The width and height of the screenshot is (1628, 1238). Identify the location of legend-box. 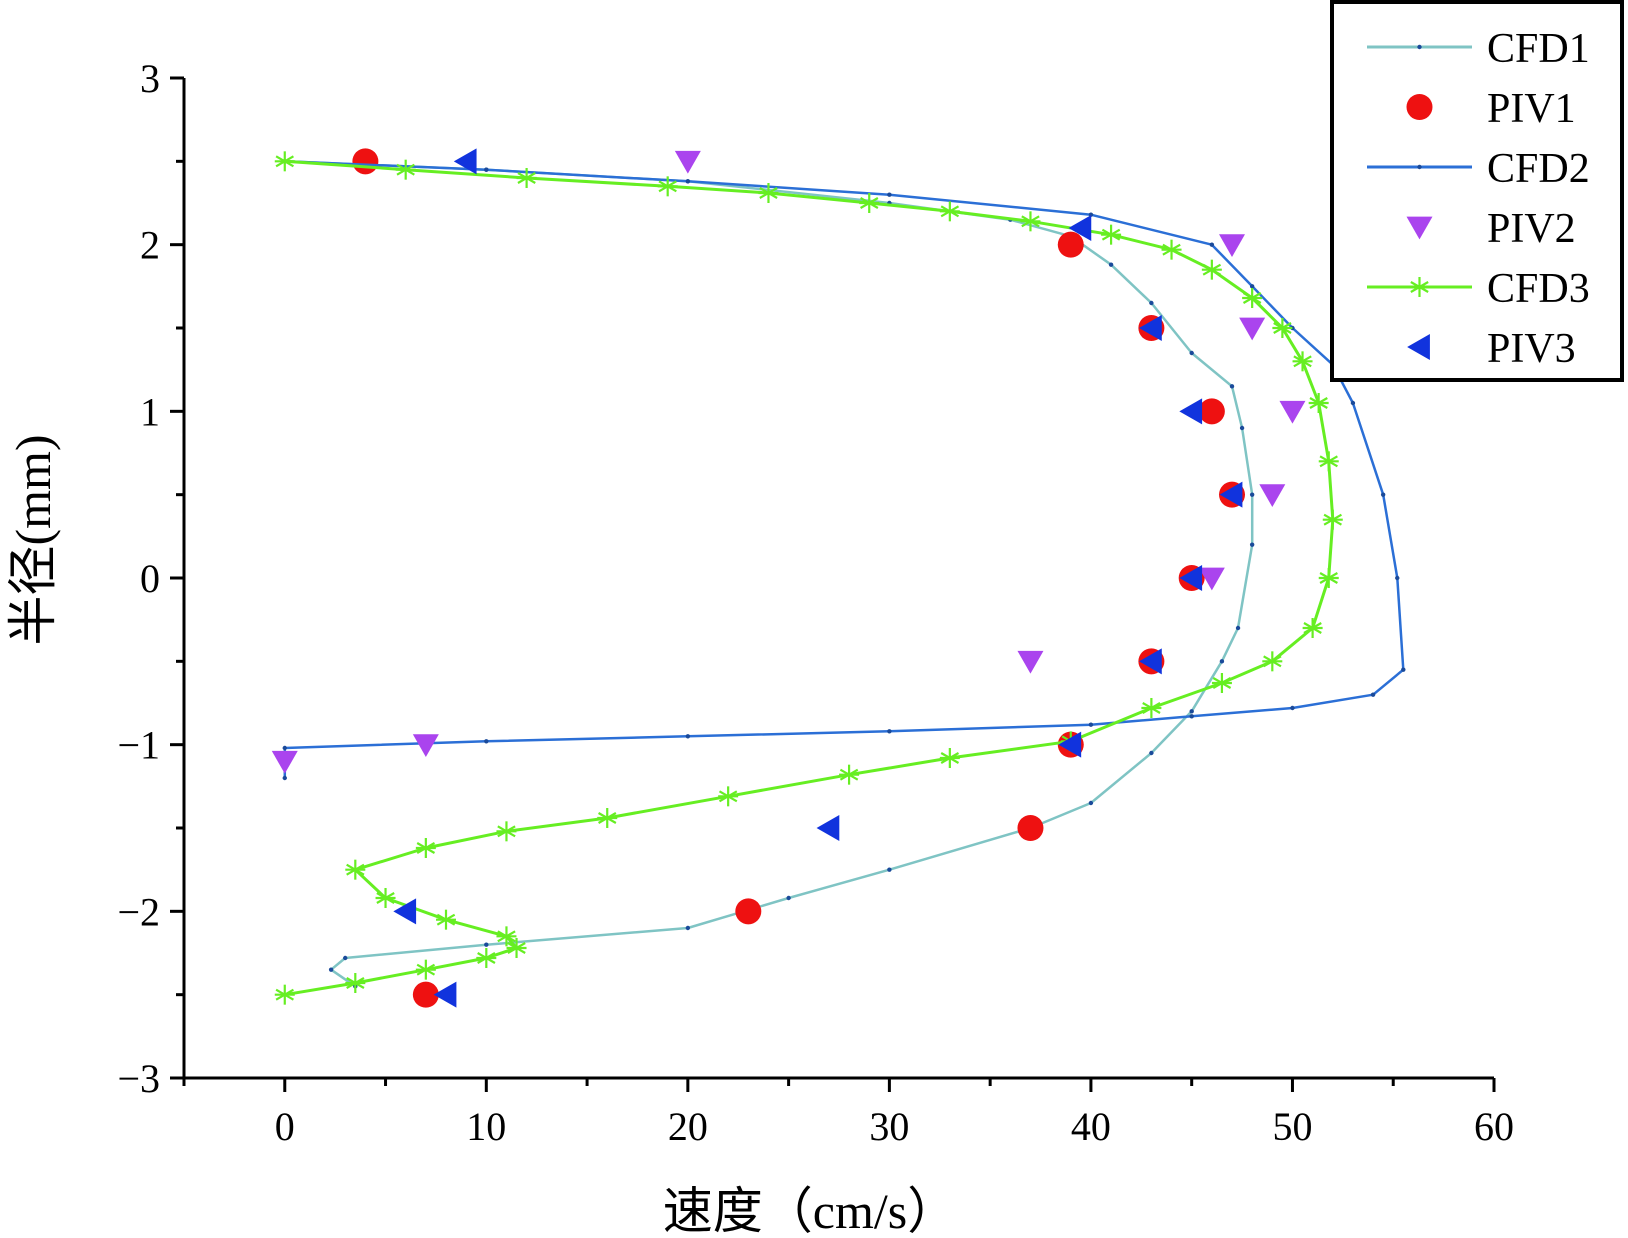
(1477, 191).